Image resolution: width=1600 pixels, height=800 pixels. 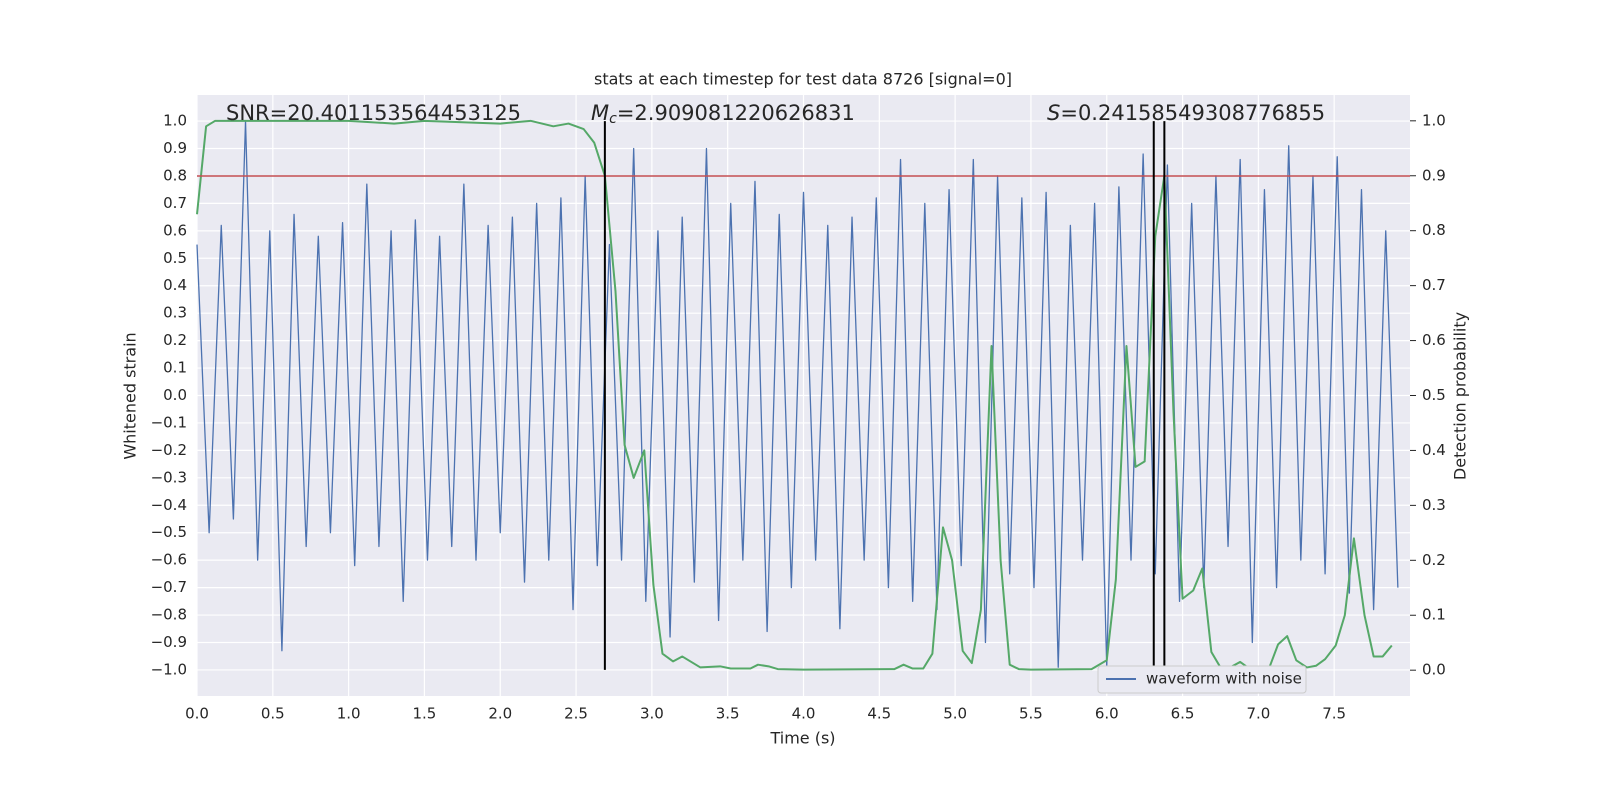 I want to click on x-tick-label: 4.0, so click(x=804, y=714).